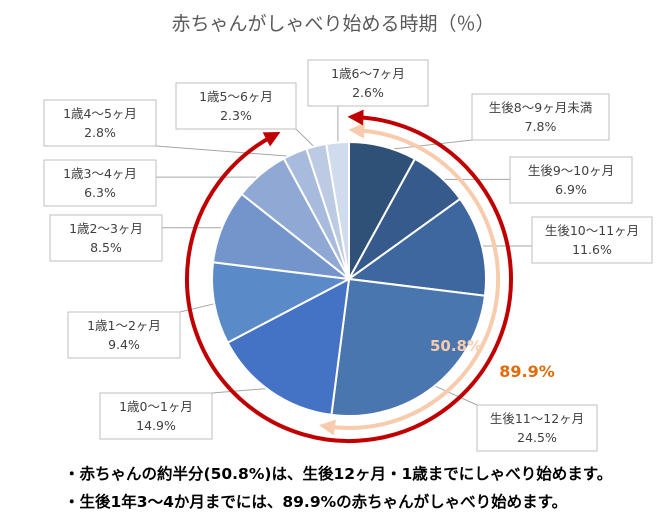 This screenshot has height=529, width=666. I want to click on value-label: 6.3%, so click(100, 192).